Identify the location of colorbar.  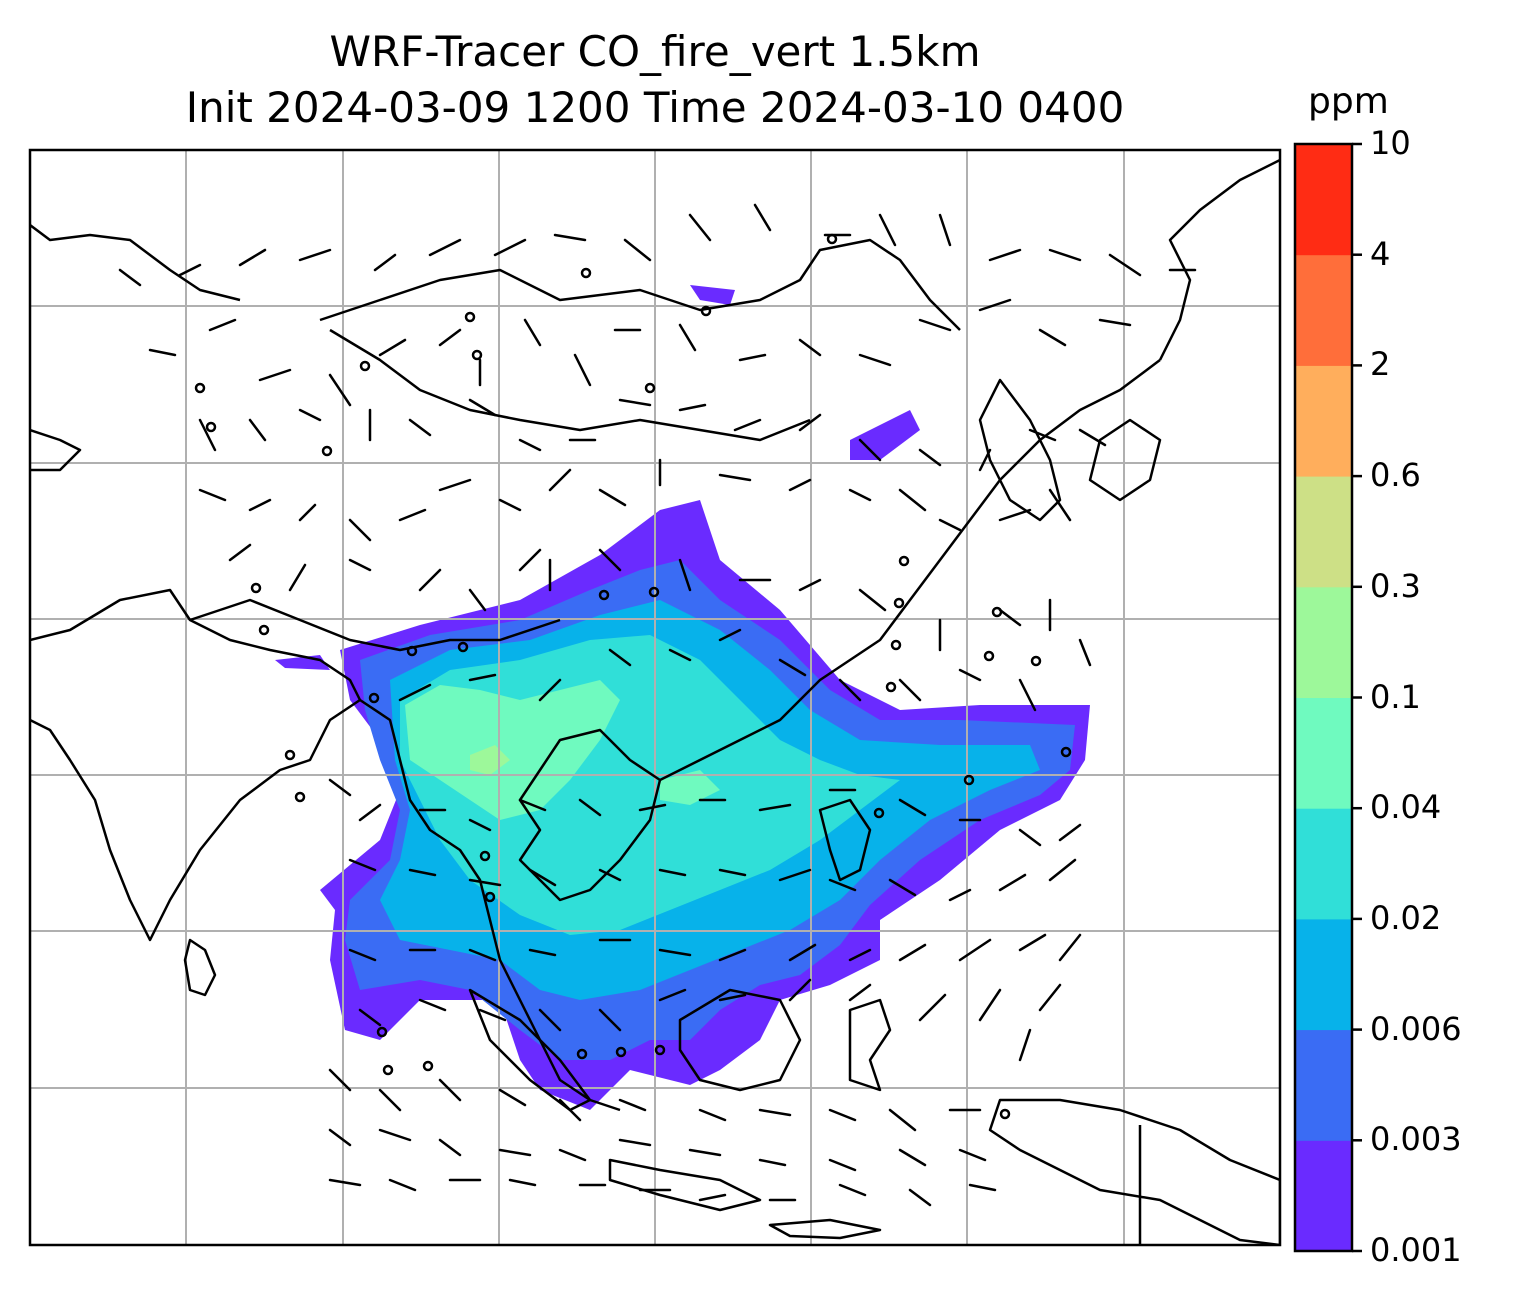
(1328, 697).